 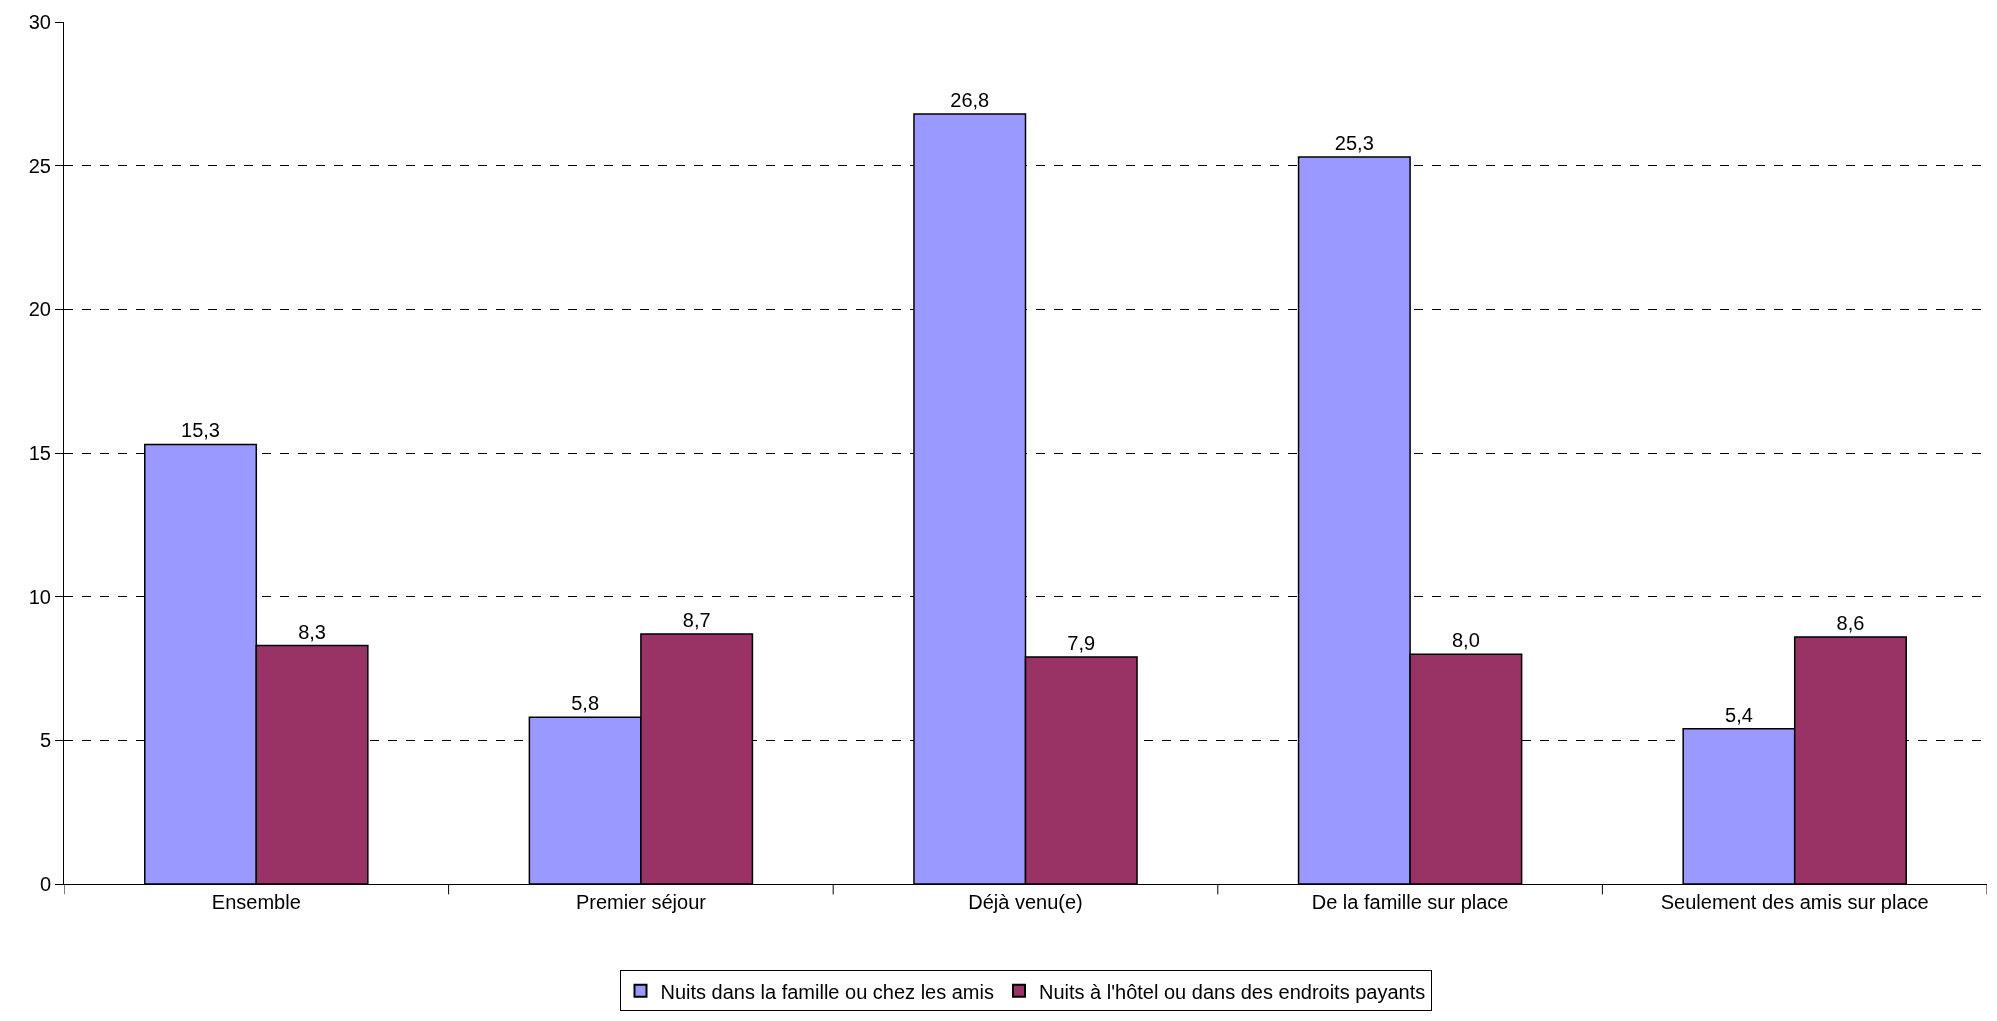 I want to click on y-tick-label: 5, so click(x=45, y=740).